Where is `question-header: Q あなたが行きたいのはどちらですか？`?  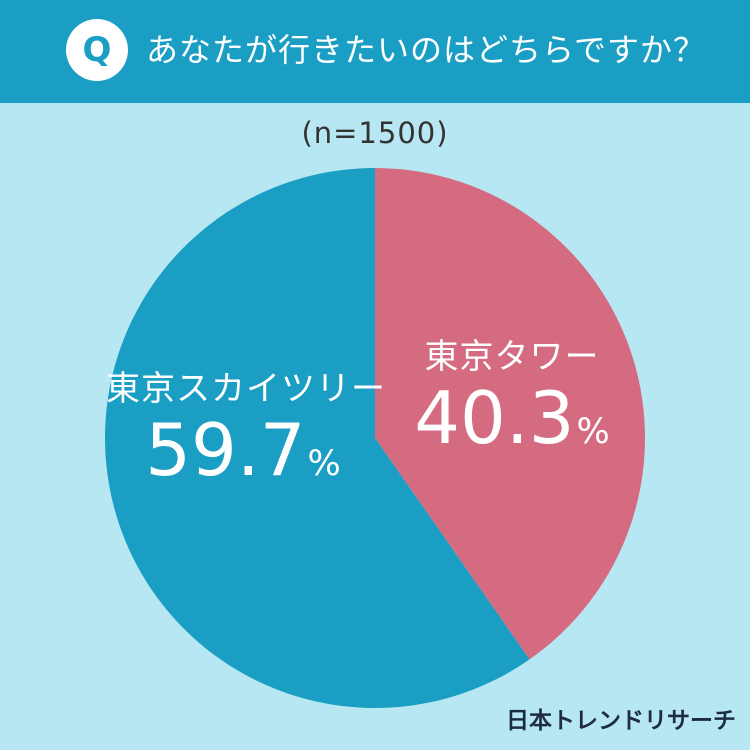
question-header: Q あなたが行きたいのはどちらですか？ is located at coordinates (375, 51).